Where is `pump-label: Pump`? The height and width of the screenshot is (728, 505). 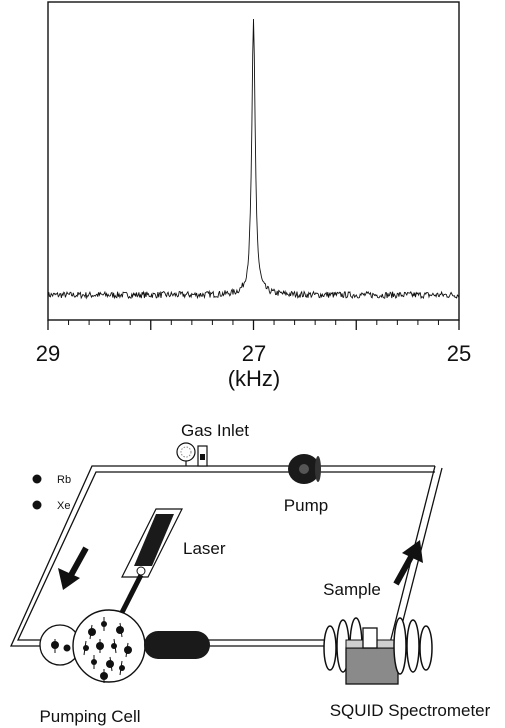
pump-label: Pump is located at coordinates (306, 505).